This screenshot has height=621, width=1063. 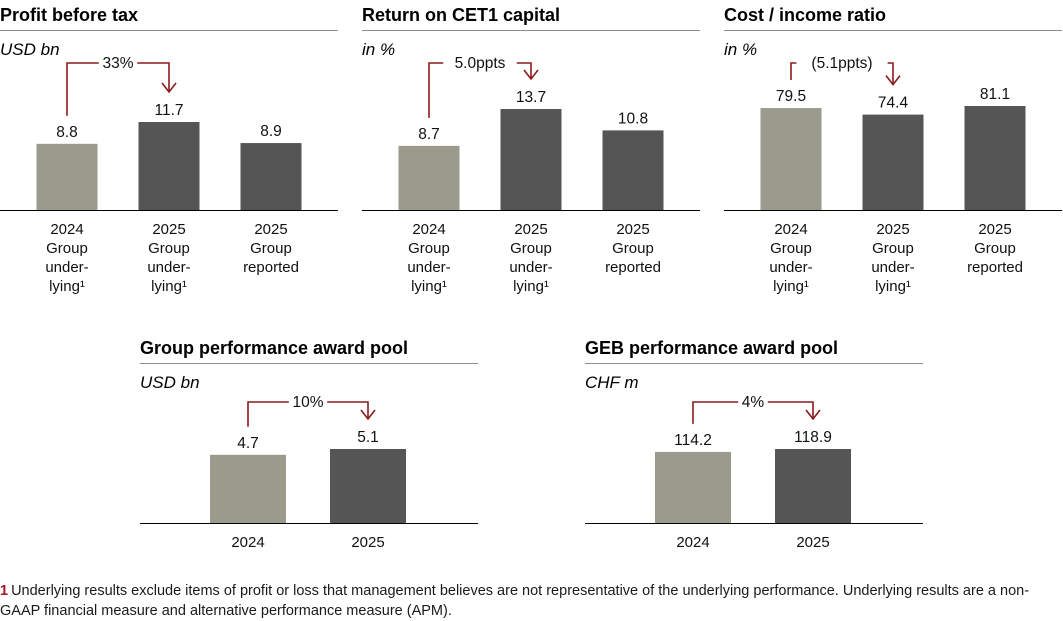 I want to click on data-label: 13.7, so click(x=531, y=97).